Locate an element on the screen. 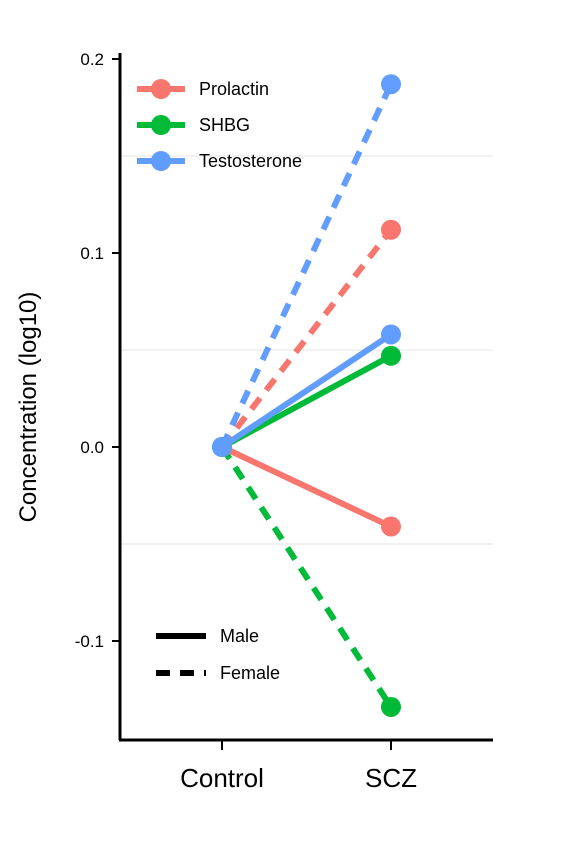 The height and width of the screenshot is (845, 567). series-line-shbg-female is located at coordinates (306, 577).